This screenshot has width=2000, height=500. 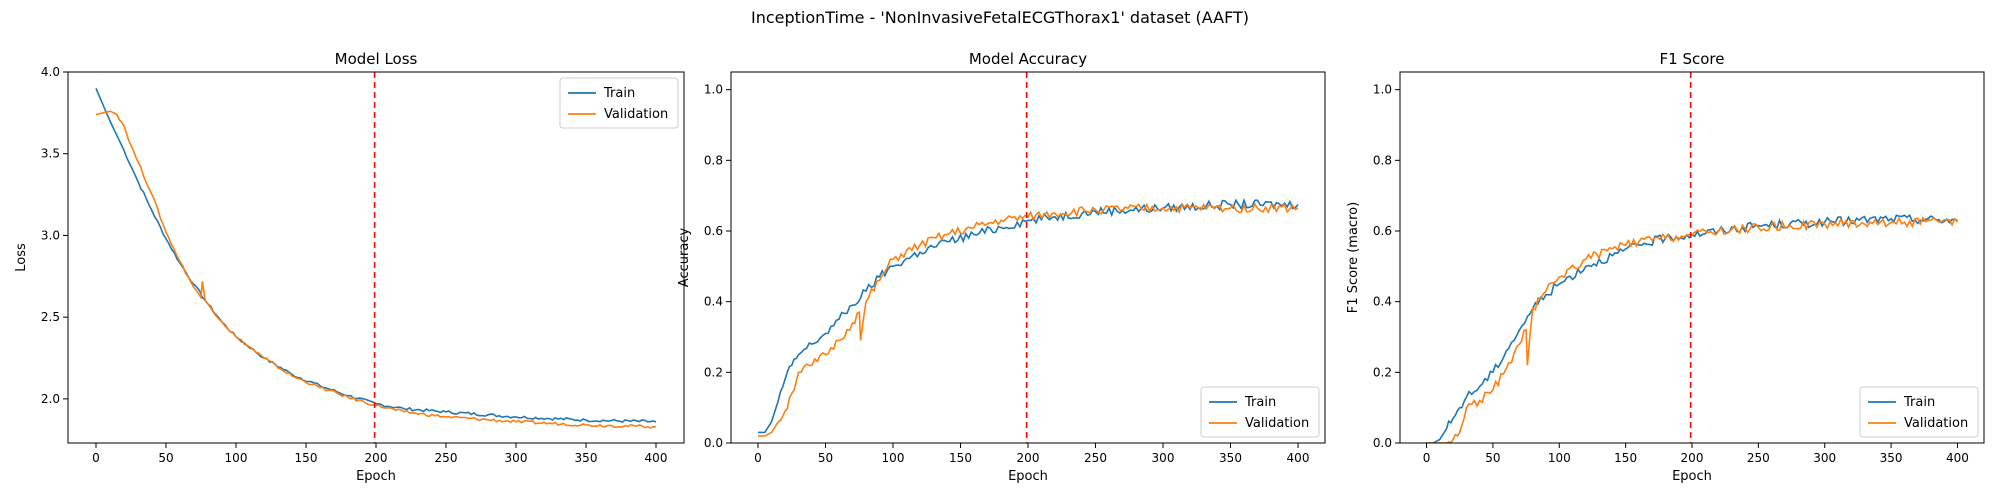 I want to click on y-tick-label: 2.5, so click(x=50, y=317).